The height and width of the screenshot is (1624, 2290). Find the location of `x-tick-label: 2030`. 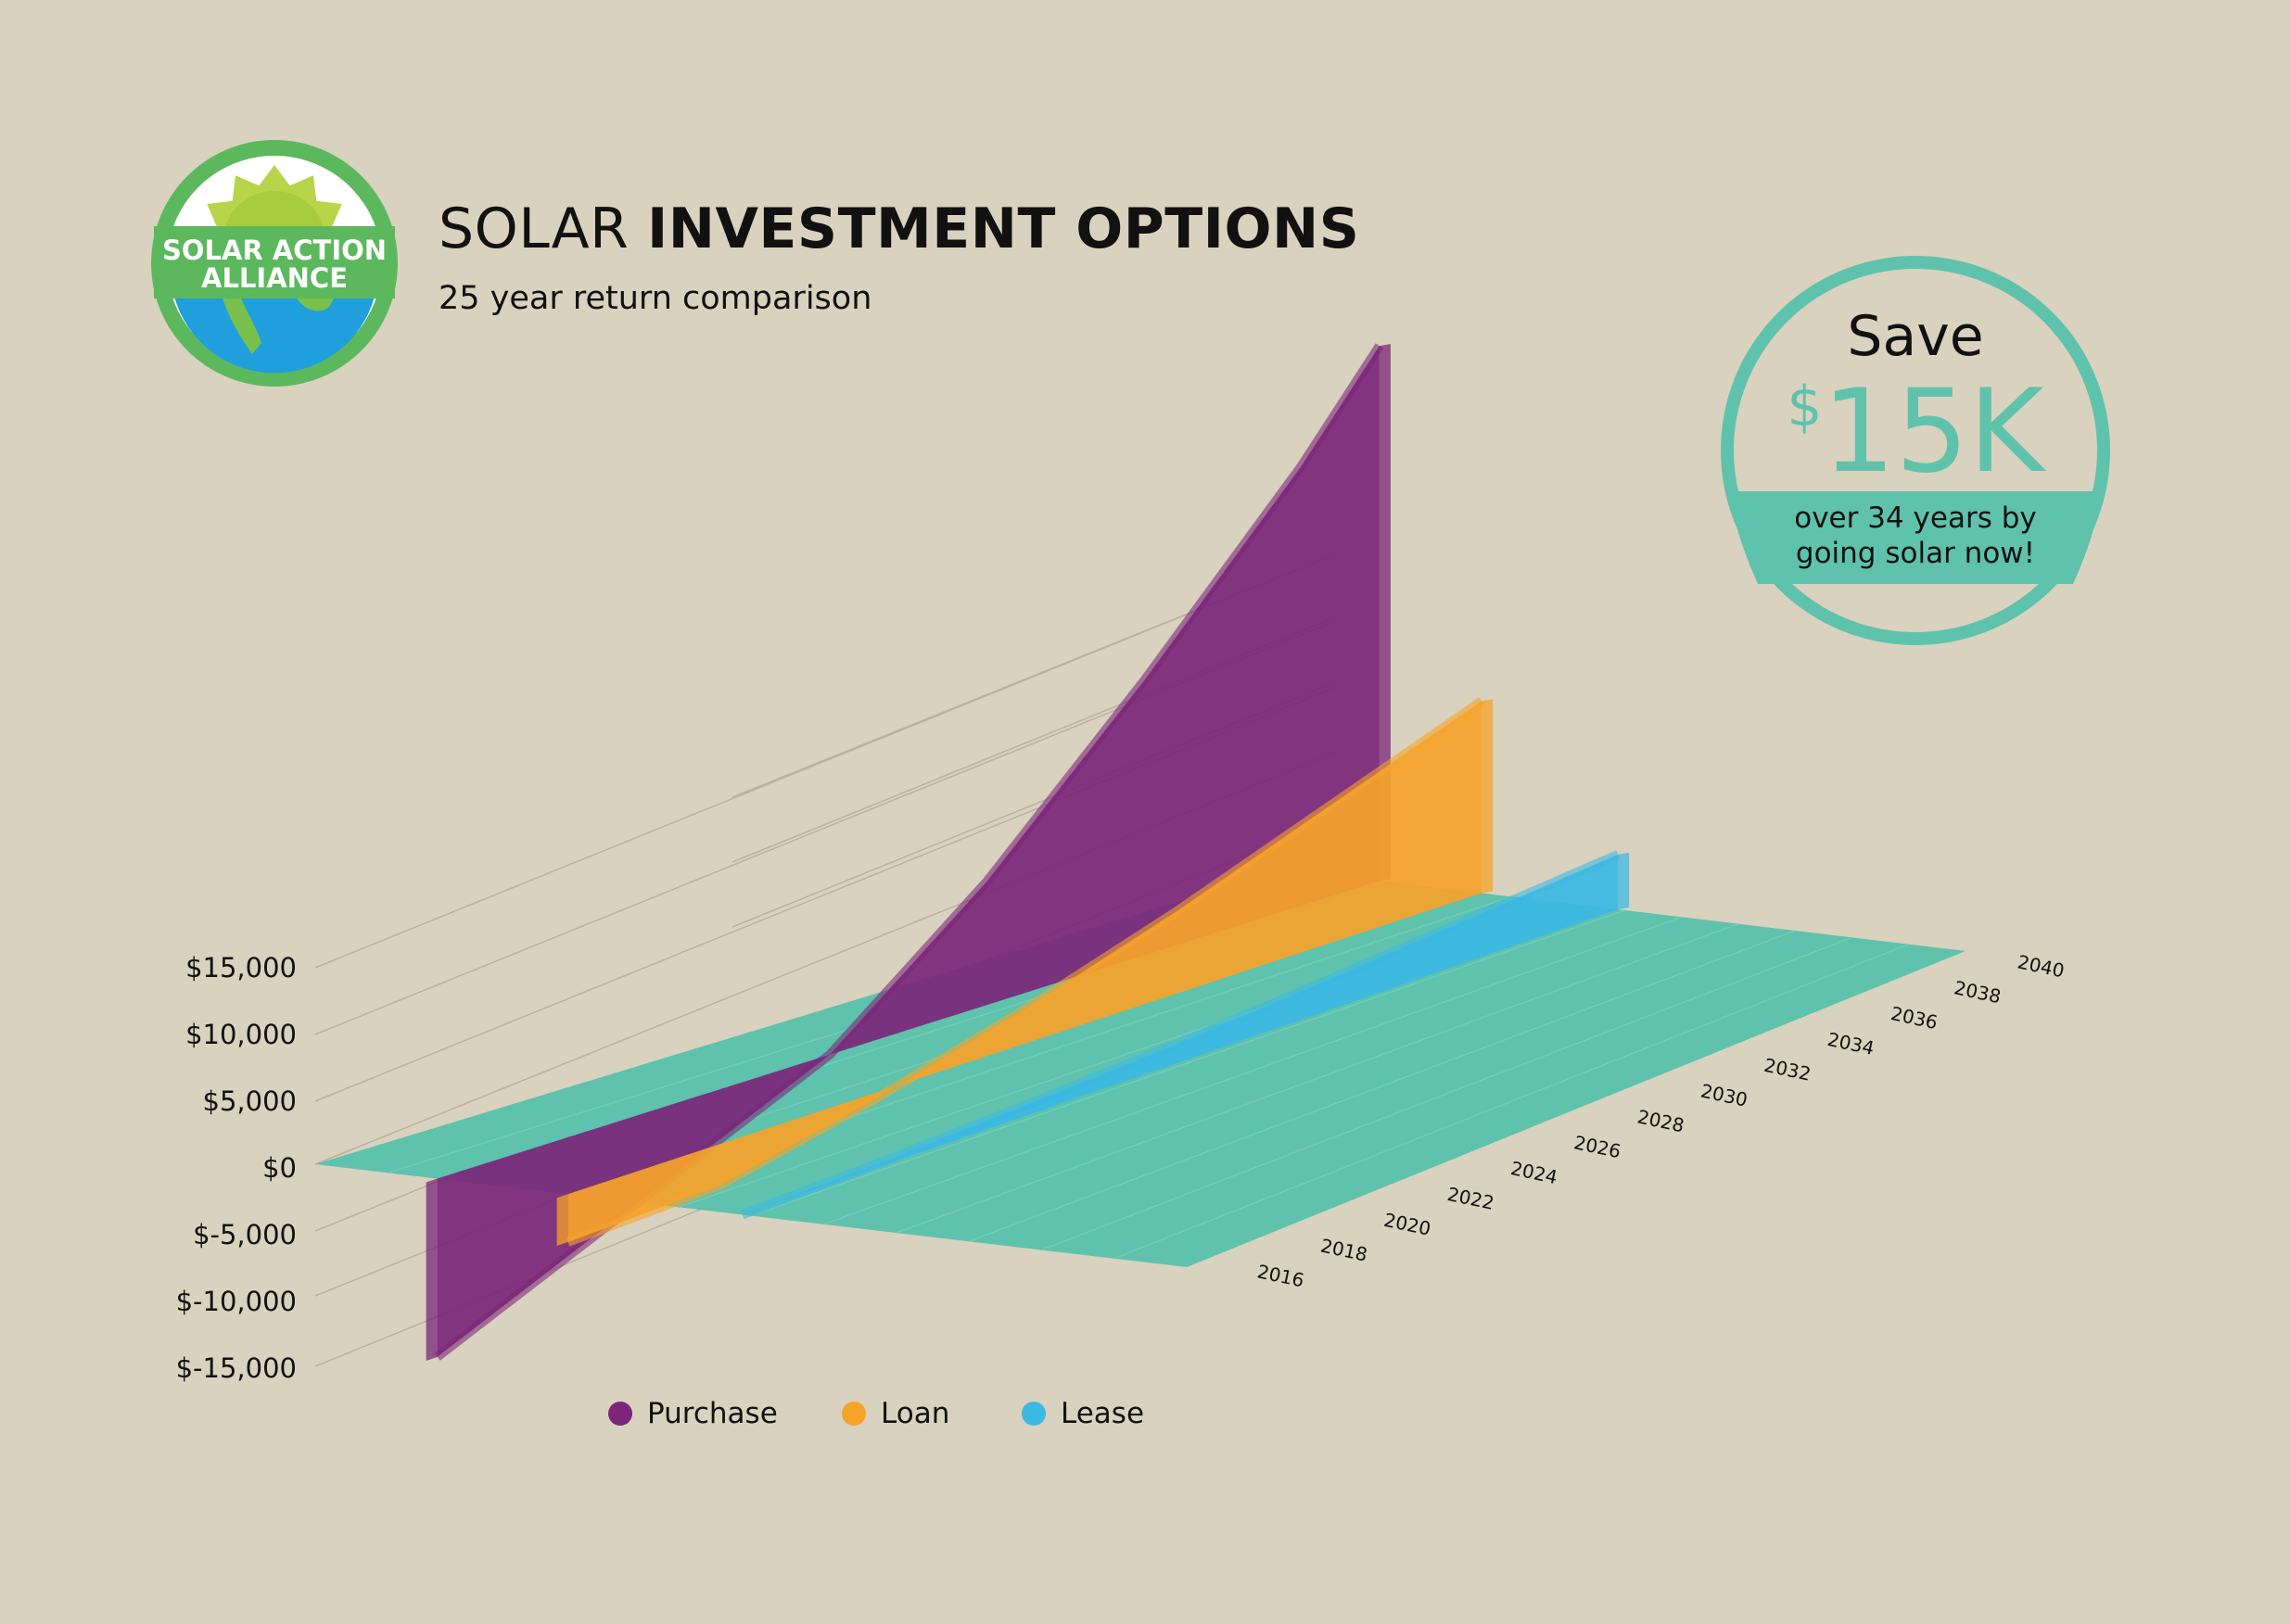

x-tick-label: 2030 is located at coordinates (1723, 1095).